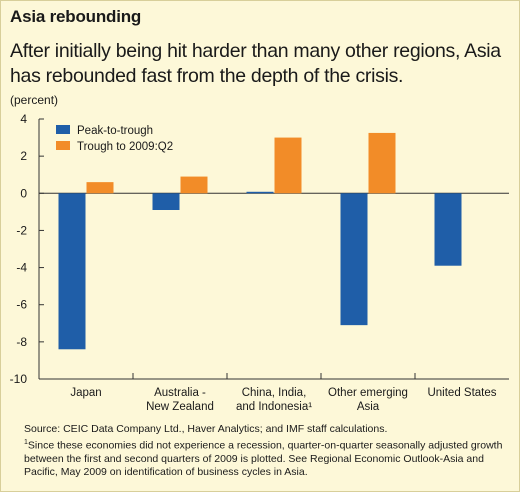  What do you see at coordinates (21, 305) in the screenshot?
I see `y-tick-label: -6` at bounding box center [21, 305].